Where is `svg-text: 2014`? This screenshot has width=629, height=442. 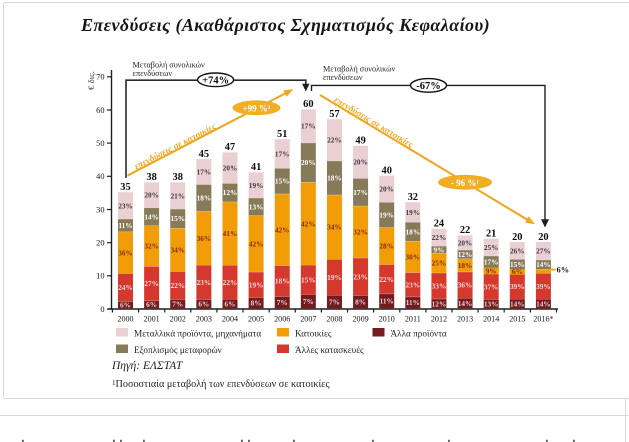
svg-text: 2014 is located at coordinates (491, 319).